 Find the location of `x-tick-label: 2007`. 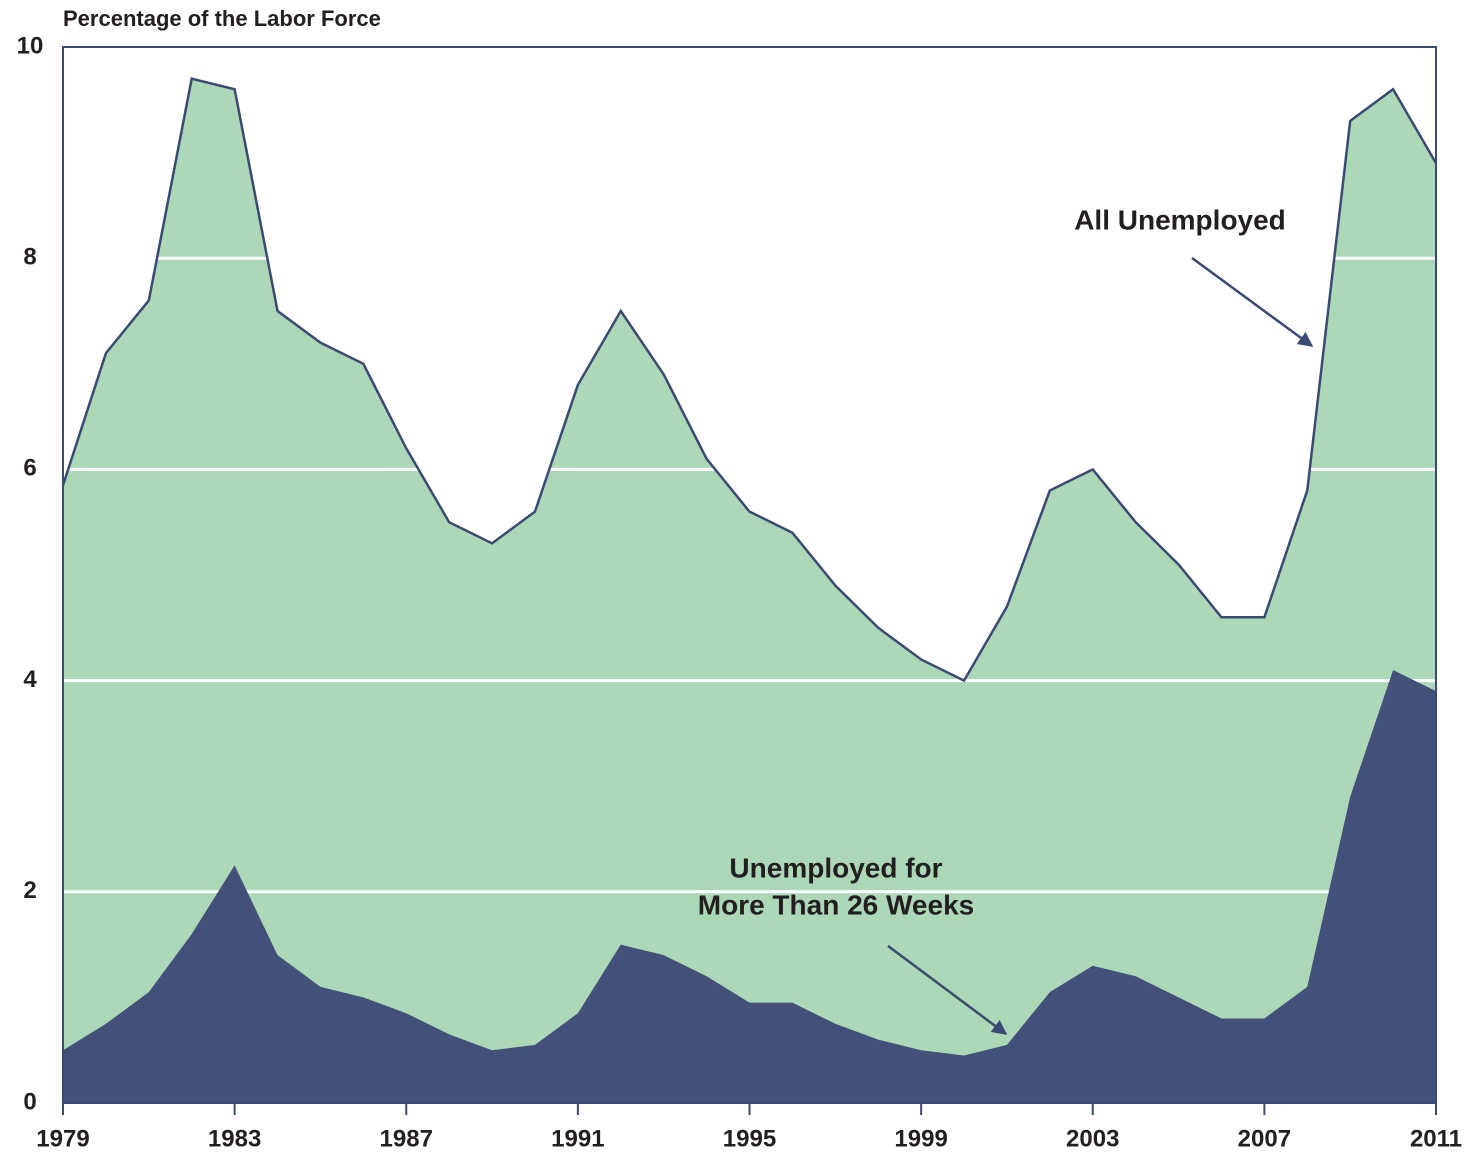

x-tick-label: 2007 is located at coordinates (1264, 1138).